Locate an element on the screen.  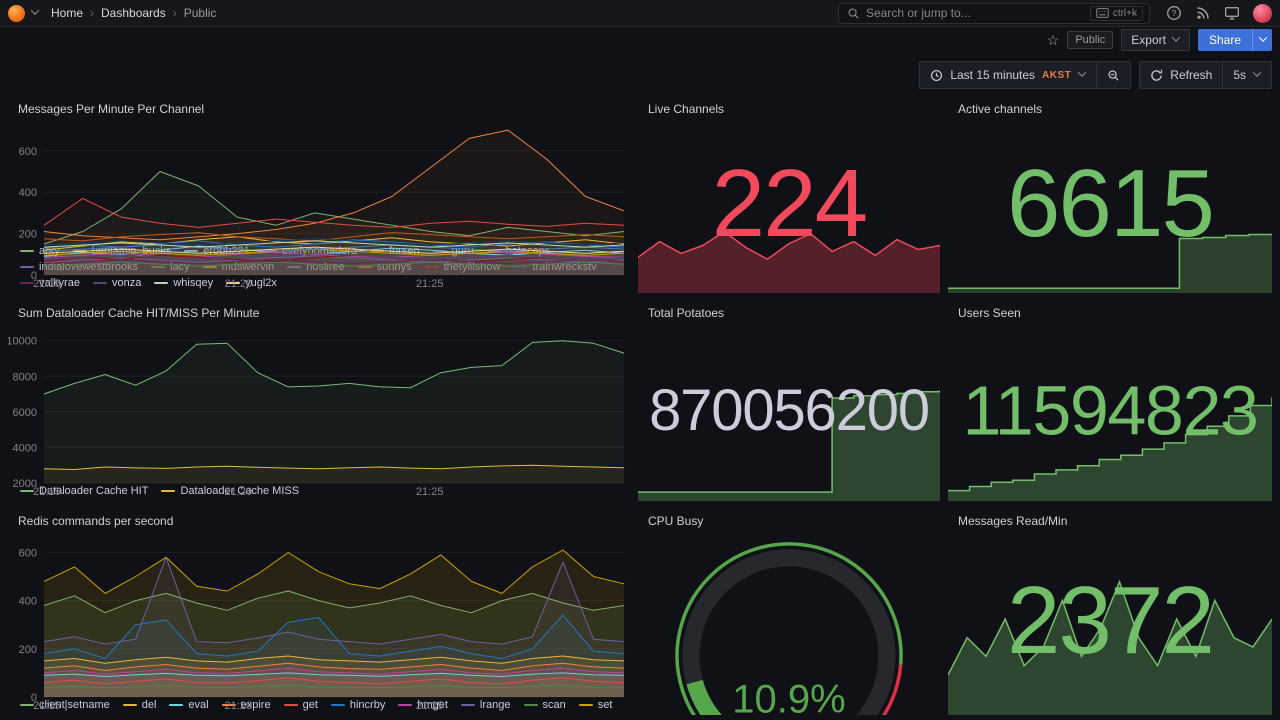
breadcrumb-home: Home is located at coordinates (67, 13).